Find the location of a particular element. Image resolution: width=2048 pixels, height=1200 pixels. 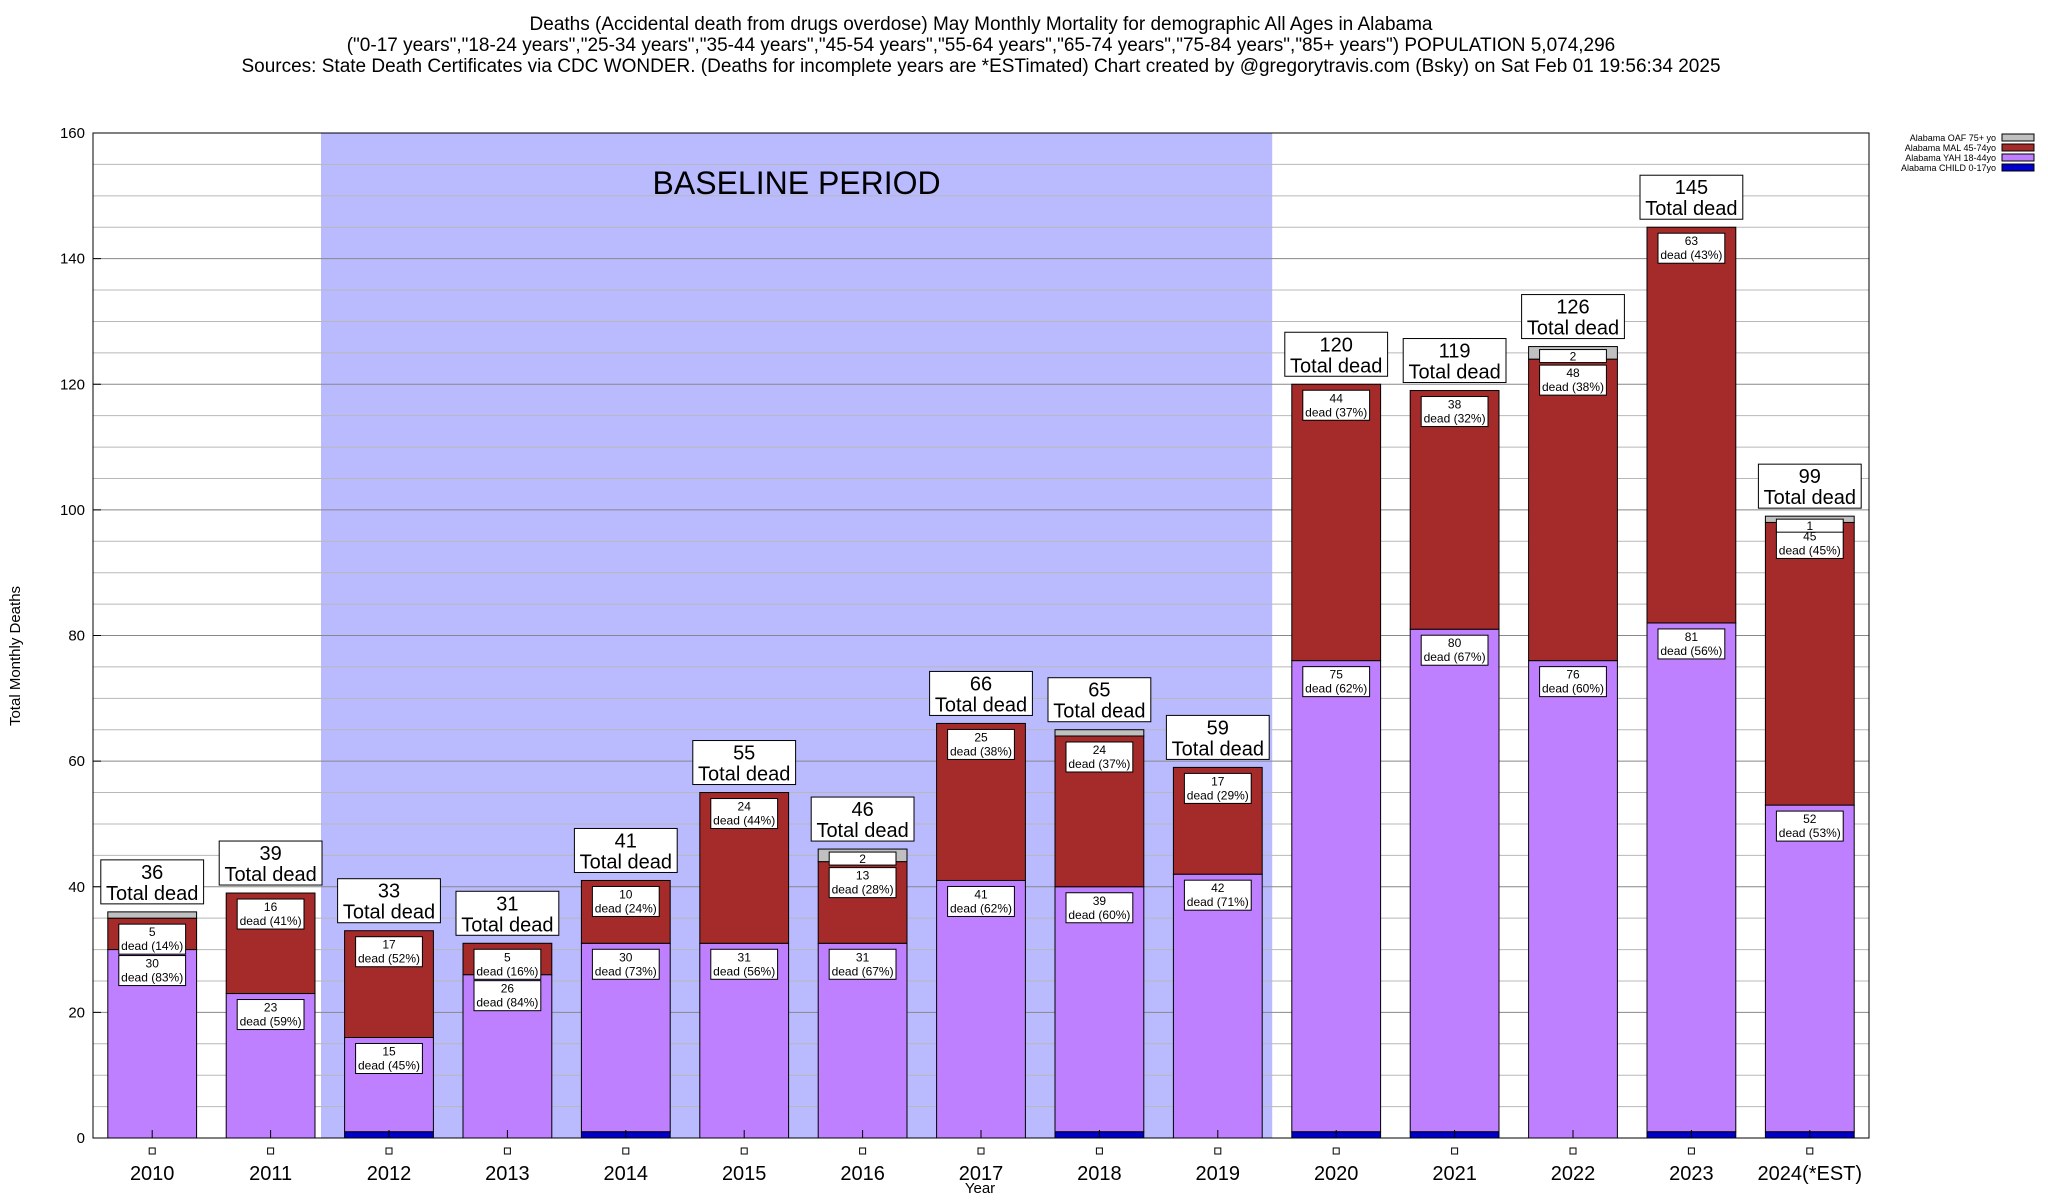

segment-pct-label: dead (28%) is located at coordinates (863, 890).